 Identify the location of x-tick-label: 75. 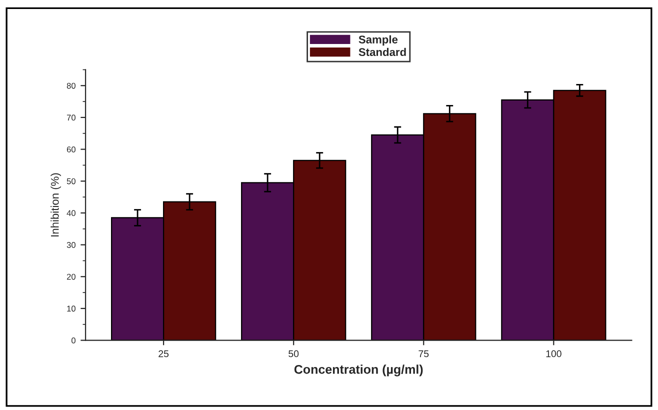
(423, 354).